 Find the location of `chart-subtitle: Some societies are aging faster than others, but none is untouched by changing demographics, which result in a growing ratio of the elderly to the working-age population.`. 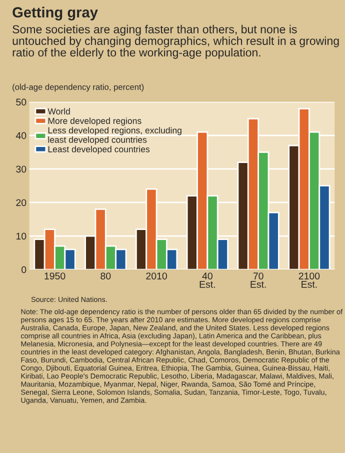

chart-subtitle: Some societies are aging faster than others, but none is untouched by changing demographics, which result in a growing ratio of the elderly to the working-age population. is located at coordinates (175, 41).